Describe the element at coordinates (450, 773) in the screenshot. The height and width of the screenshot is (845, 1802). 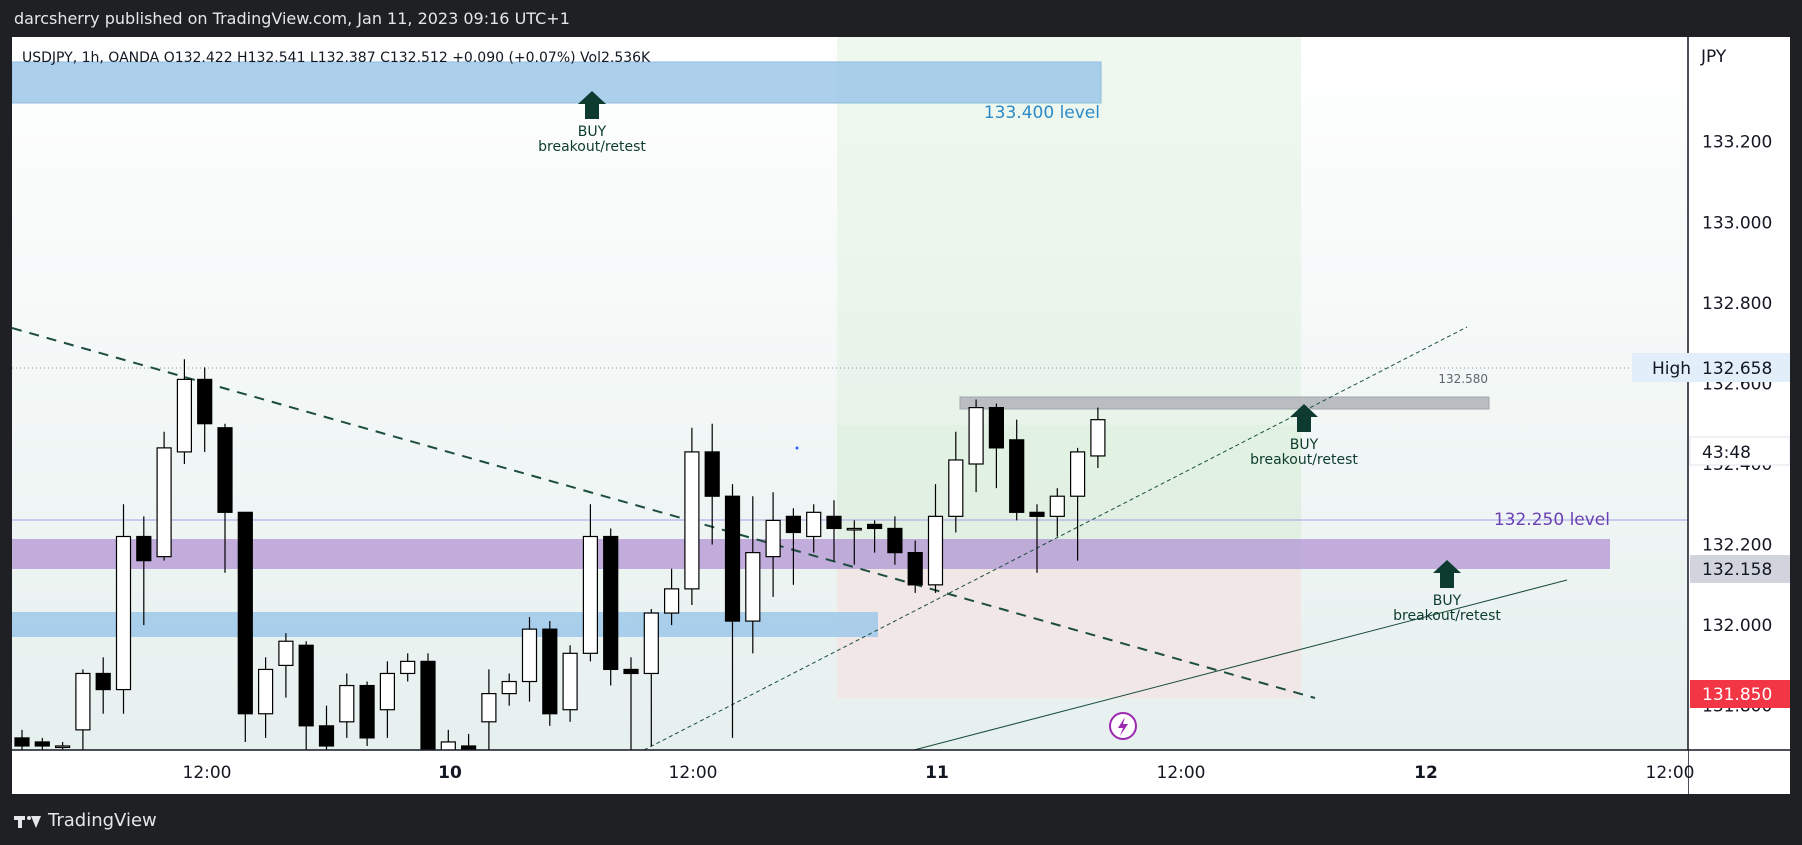
I see `x-tick-label: 10` at that location.